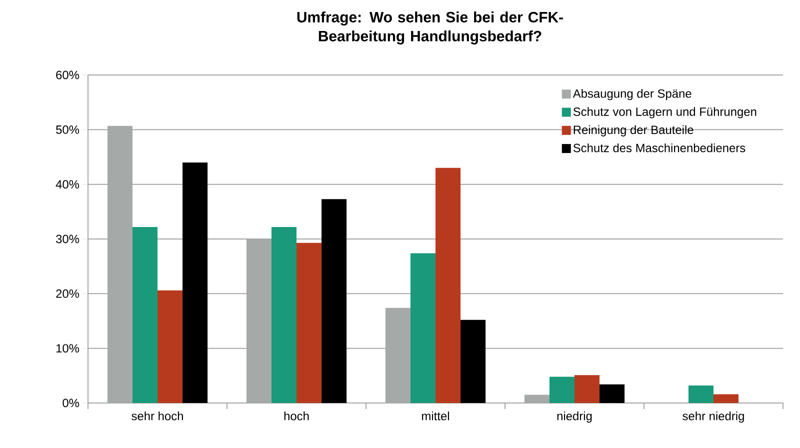  What do you see at coordinates (71, 403) in the screenshot?
I see `y-tick-label: 0%` at bounding box center [71, 403].